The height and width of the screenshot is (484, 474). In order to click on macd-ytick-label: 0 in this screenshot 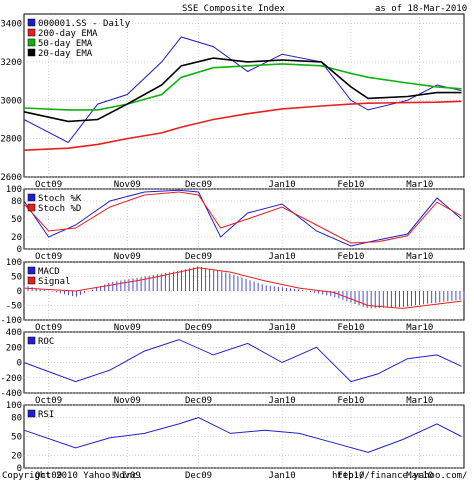, I will do `click(19, 292)`.